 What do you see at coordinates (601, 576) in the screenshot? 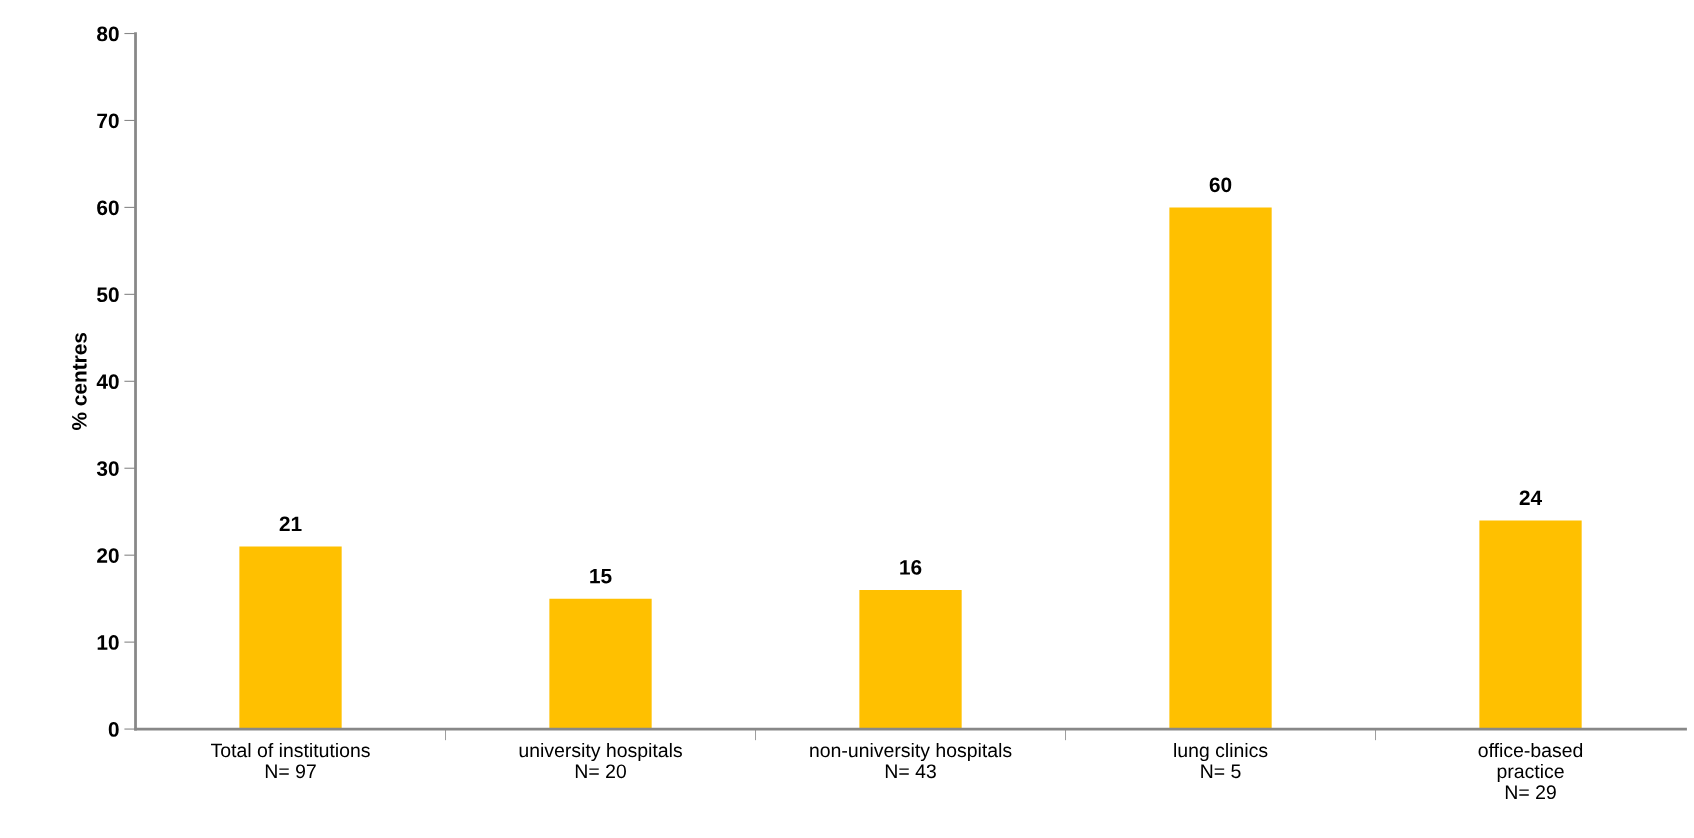
I see `data-label: 15` at bounding box center [601, 576].